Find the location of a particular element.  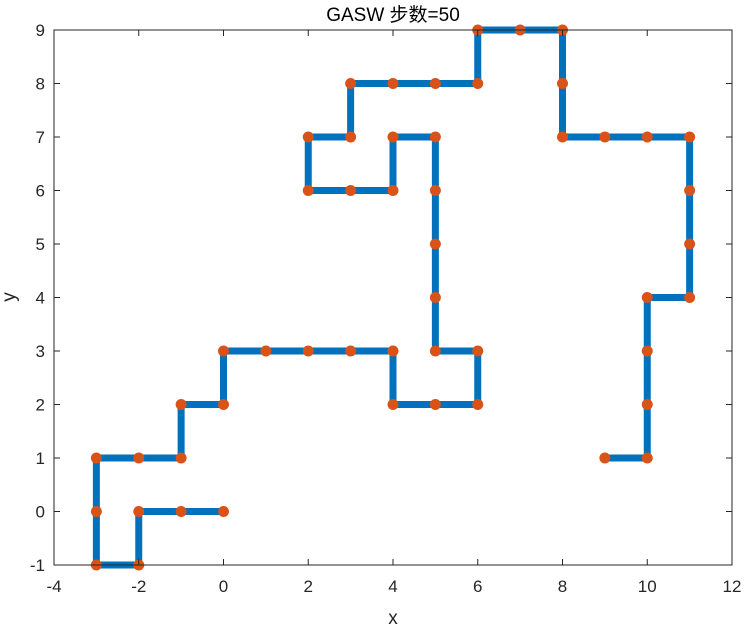

x-axis-label: x is located at coordinates (393, 617).